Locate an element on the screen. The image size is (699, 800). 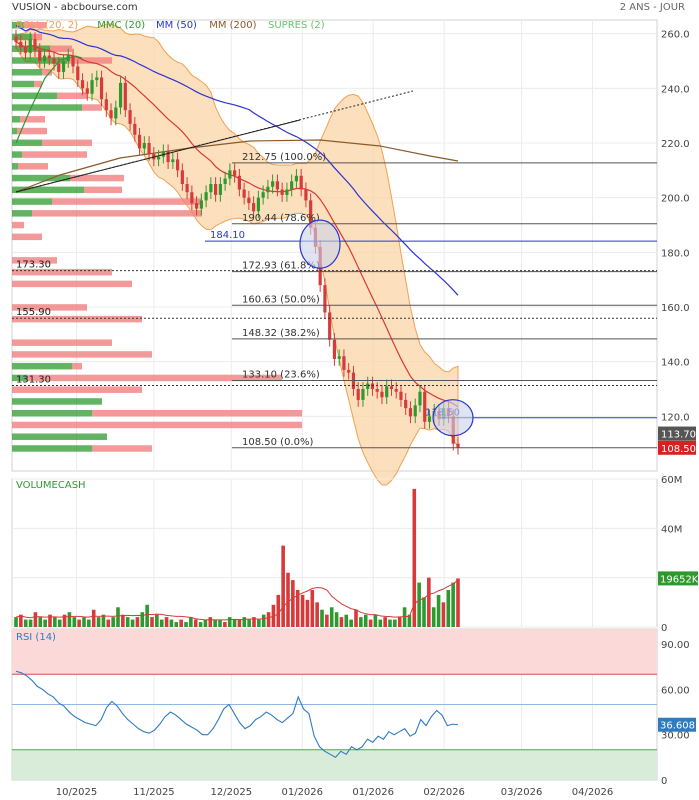
highlight-circle is located at coordinates (320, 244).